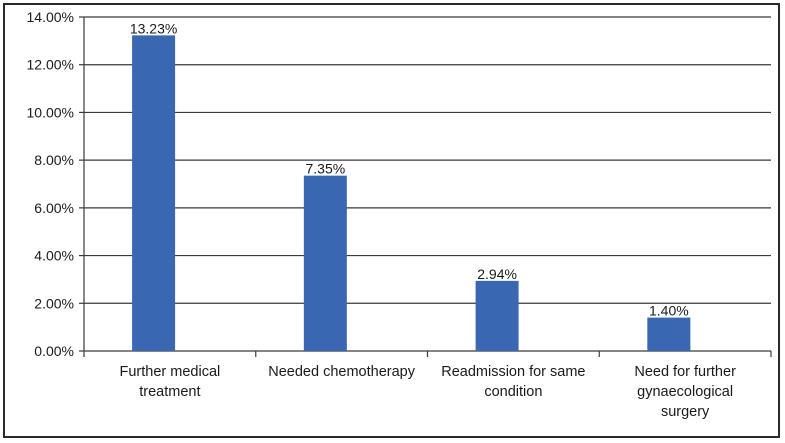  What do you see at coordinates (341, 372) in the screenshot?
I see `x-category-label: Needed chemotherapy` at bounding box center [341, 372].